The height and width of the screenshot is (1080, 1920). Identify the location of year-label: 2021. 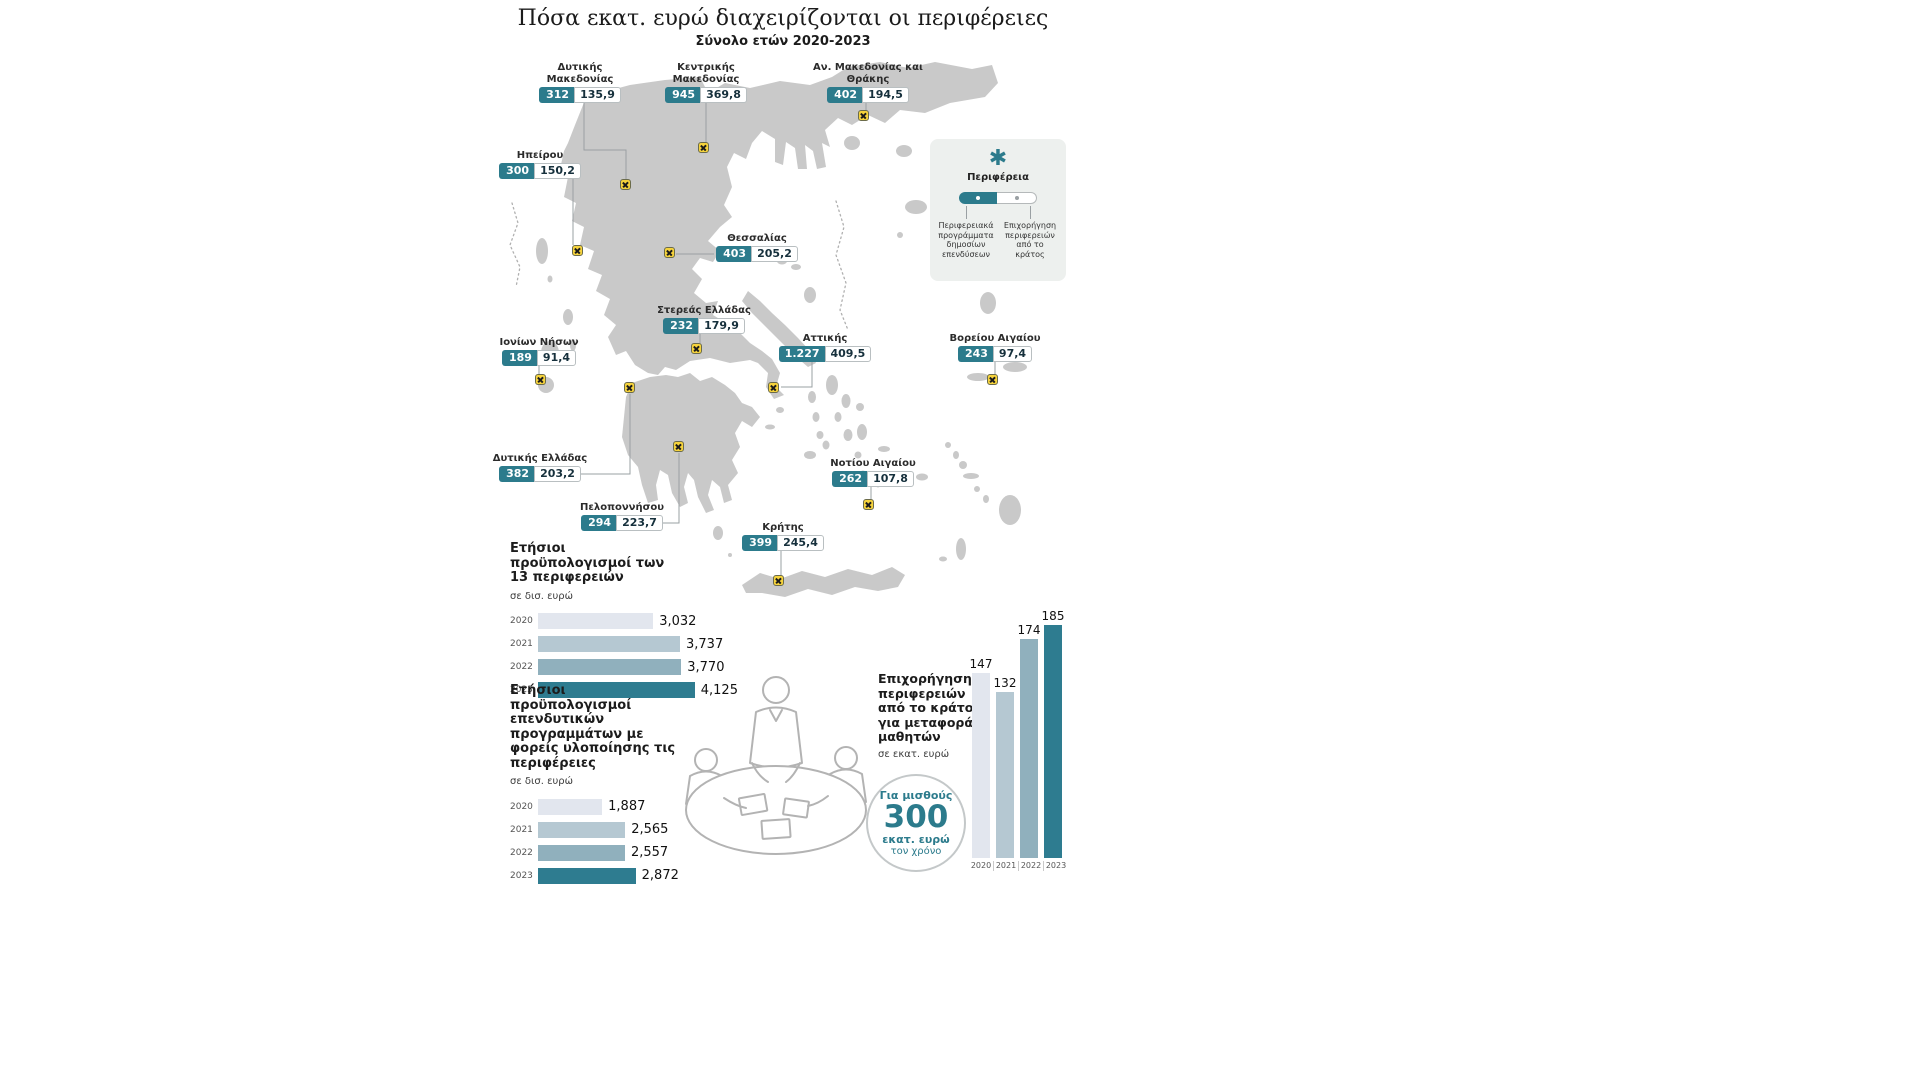
(1005, 866).